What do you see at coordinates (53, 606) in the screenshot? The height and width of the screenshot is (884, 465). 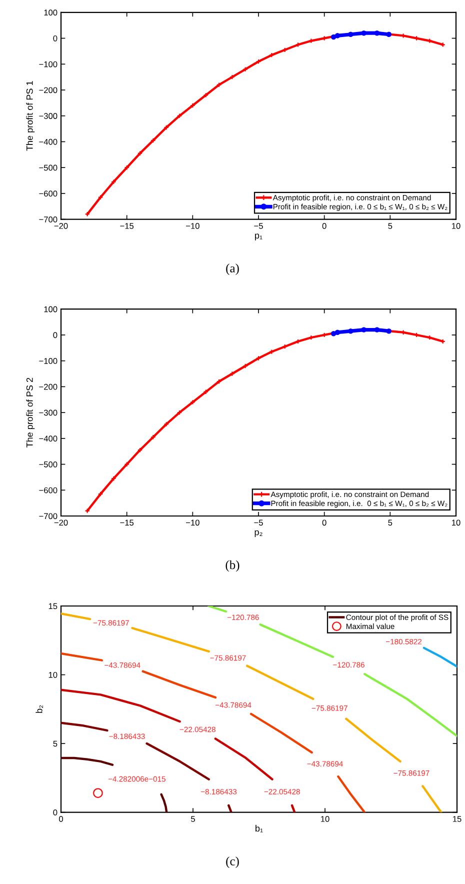 I see `y-tick-label: 15` at bounding box center [53, 606].